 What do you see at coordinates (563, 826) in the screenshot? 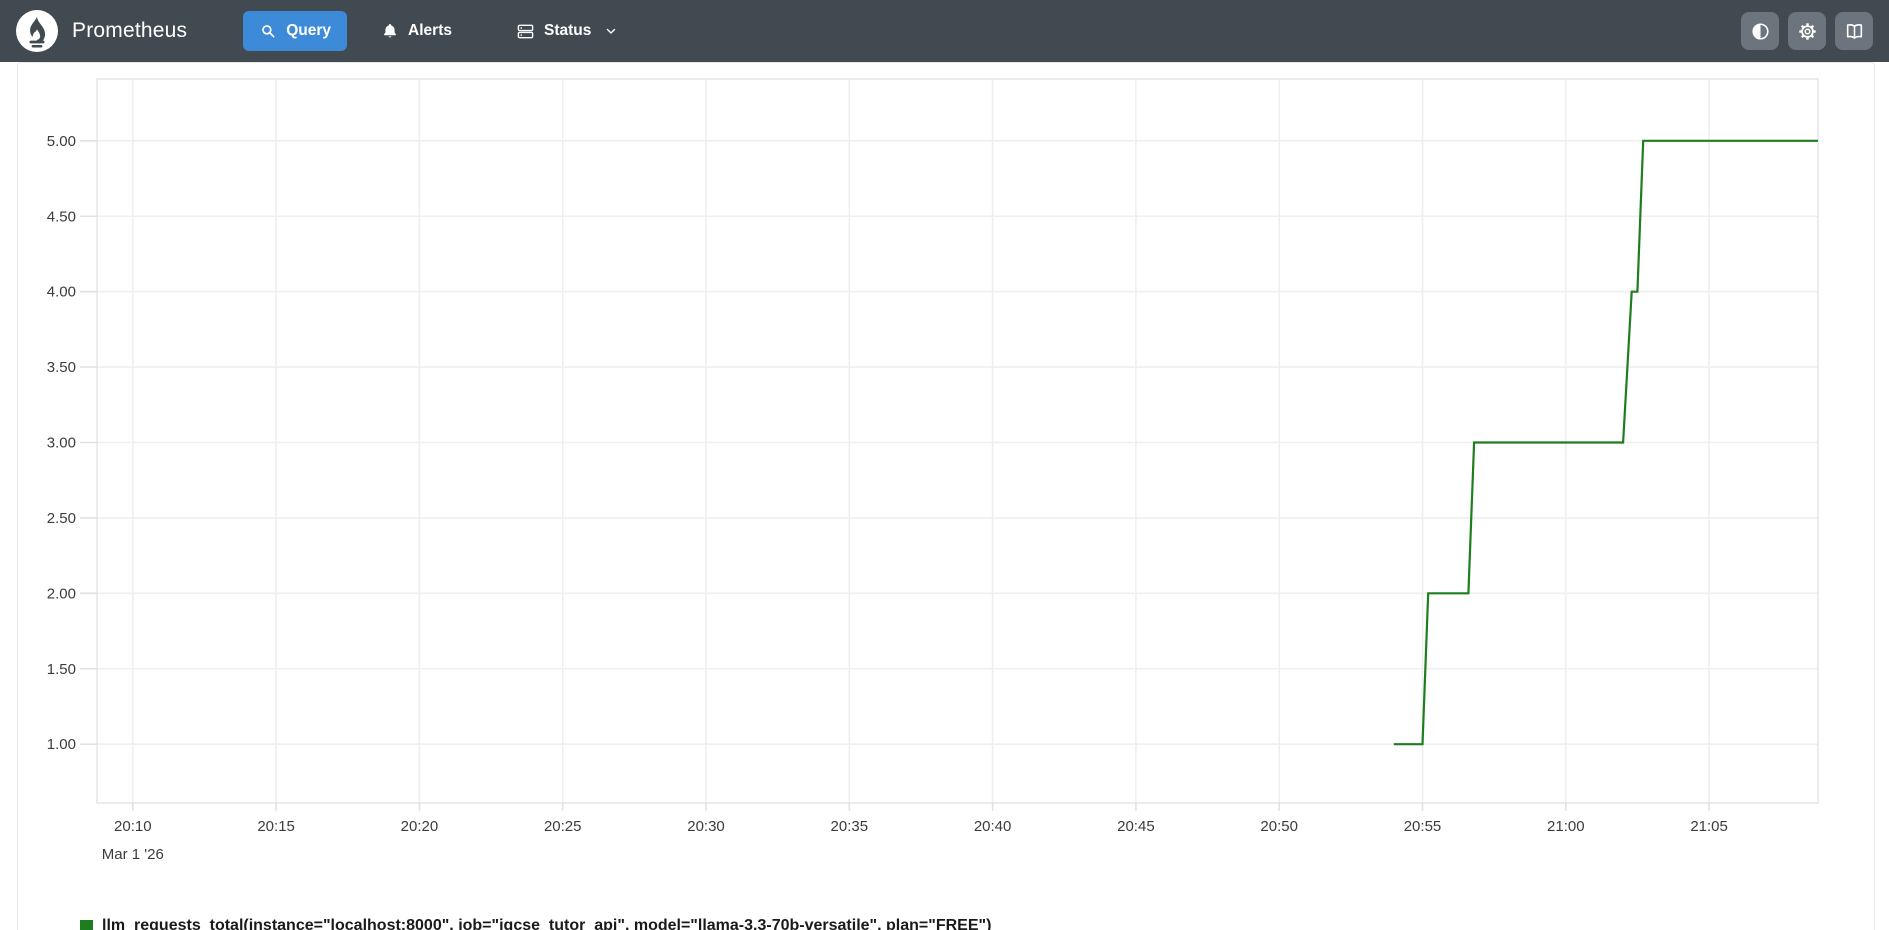
I see `x-axis-label: 20:25` at bounding box center [563, 826].